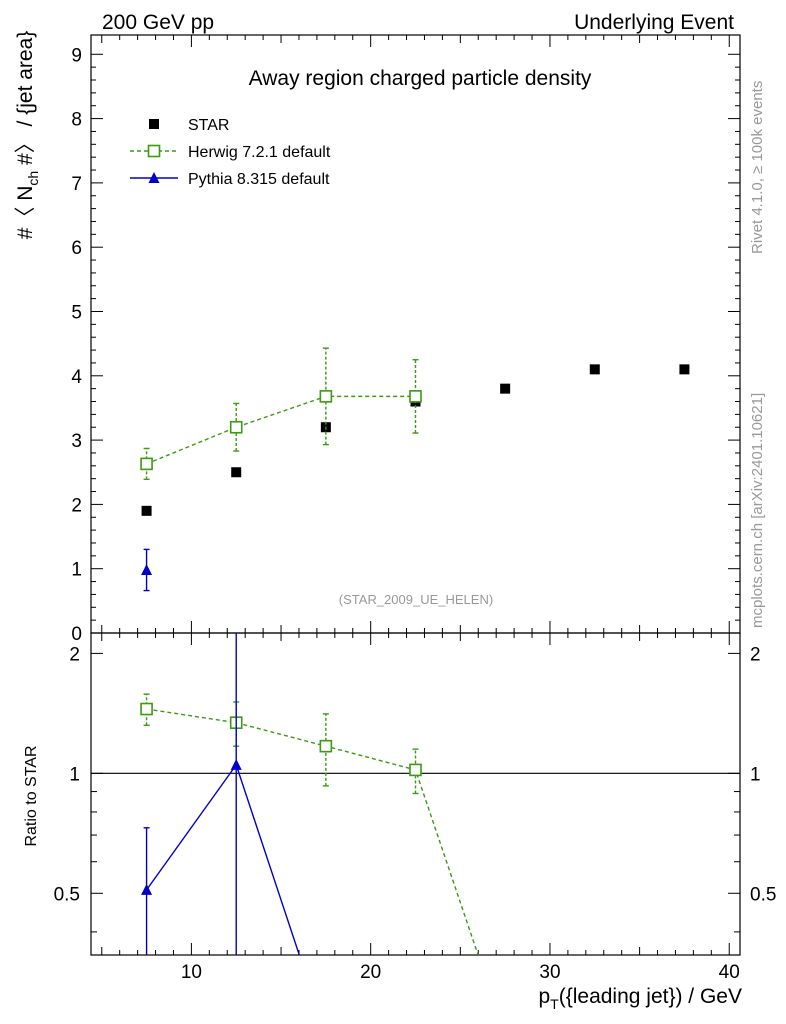  I want to click on mcplots-label: mcplots.cern.ch [arXiv:2401.10621], so click(757, 510).